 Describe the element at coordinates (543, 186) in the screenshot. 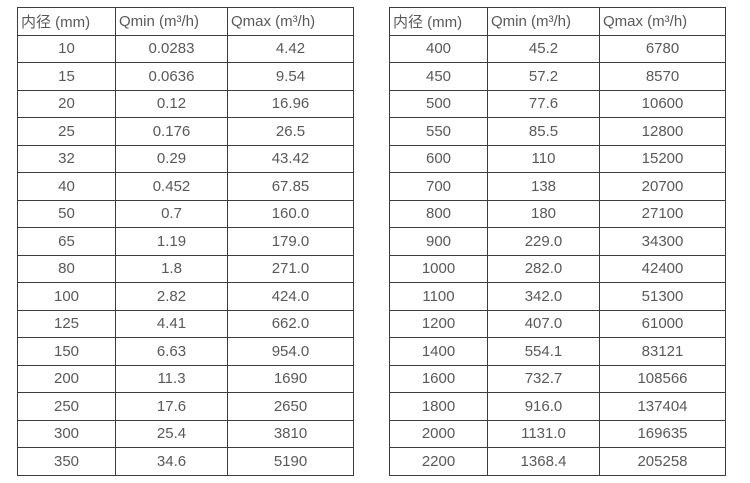

I see `qmin-cell: 138` at that location.